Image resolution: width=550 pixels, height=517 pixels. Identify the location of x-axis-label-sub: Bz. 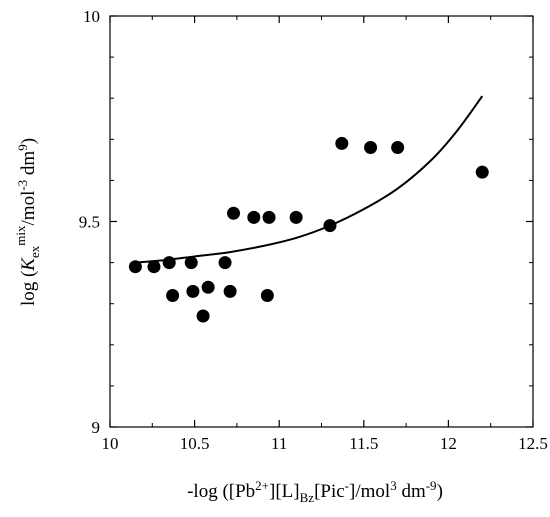
(307, 497).